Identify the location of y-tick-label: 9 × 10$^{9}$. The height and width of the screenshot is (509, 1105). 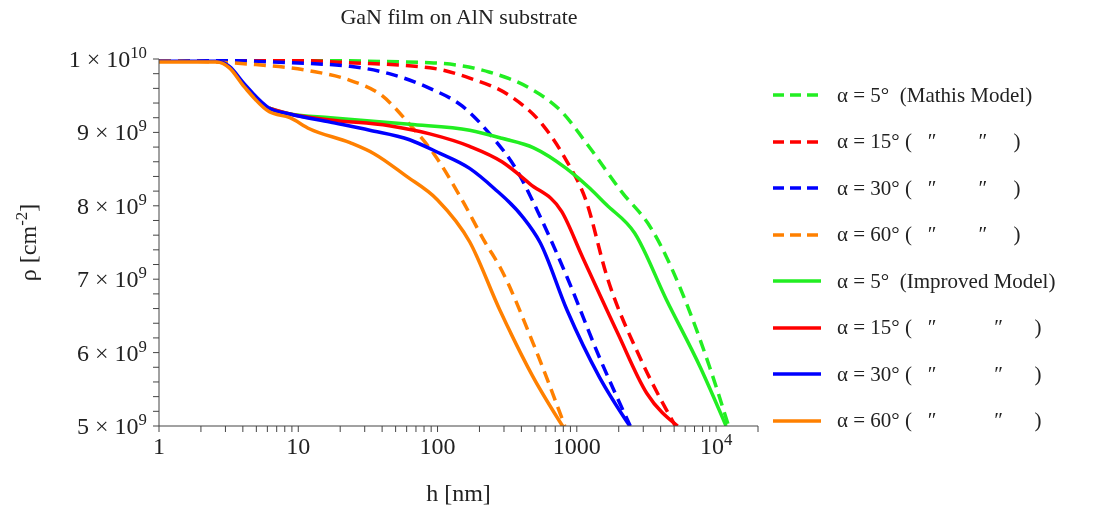
(112, 130).